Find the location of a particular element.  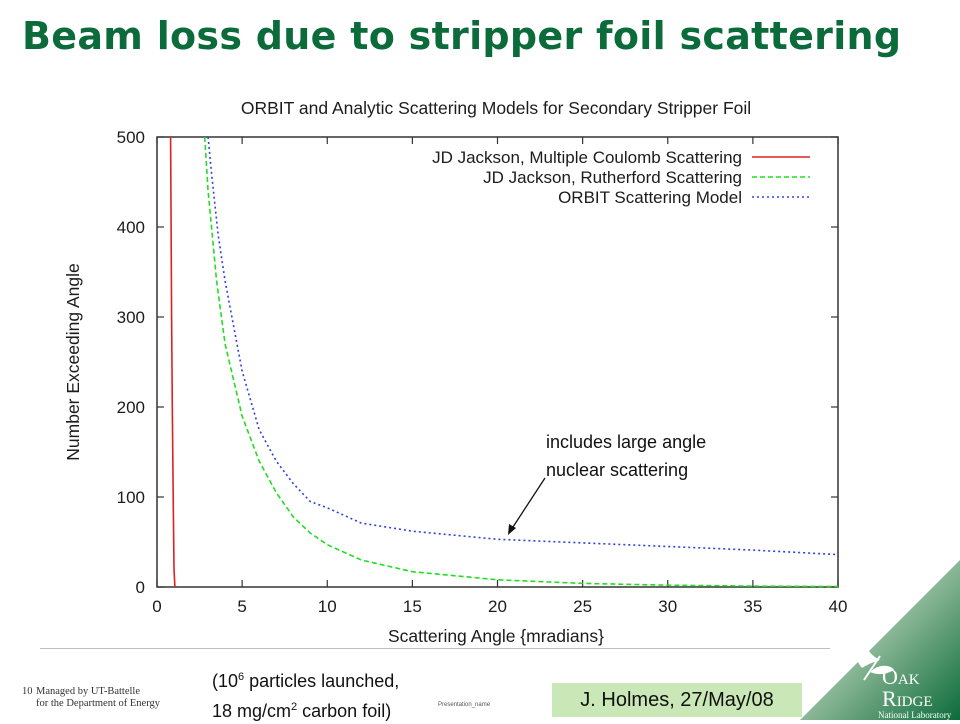

note-line-1-rest: particles launched, is located at coordinates (322, 681).